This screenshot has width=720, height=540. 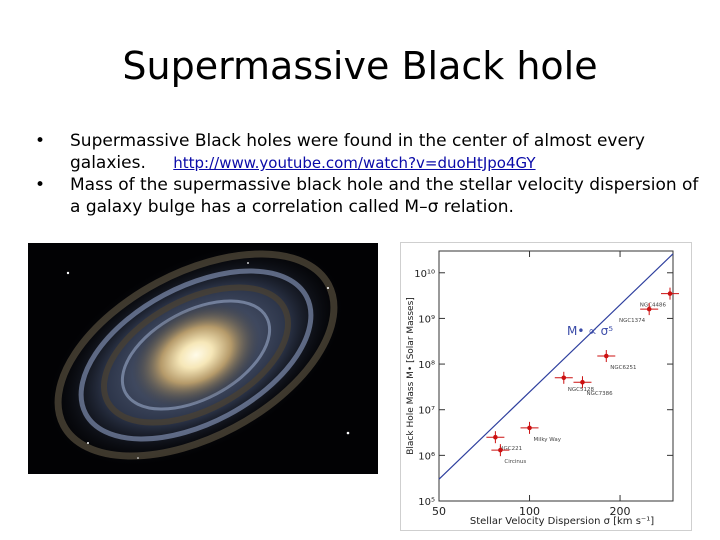 I want to click on y-tick-label: 10⁵, so click(x=426, y=502).